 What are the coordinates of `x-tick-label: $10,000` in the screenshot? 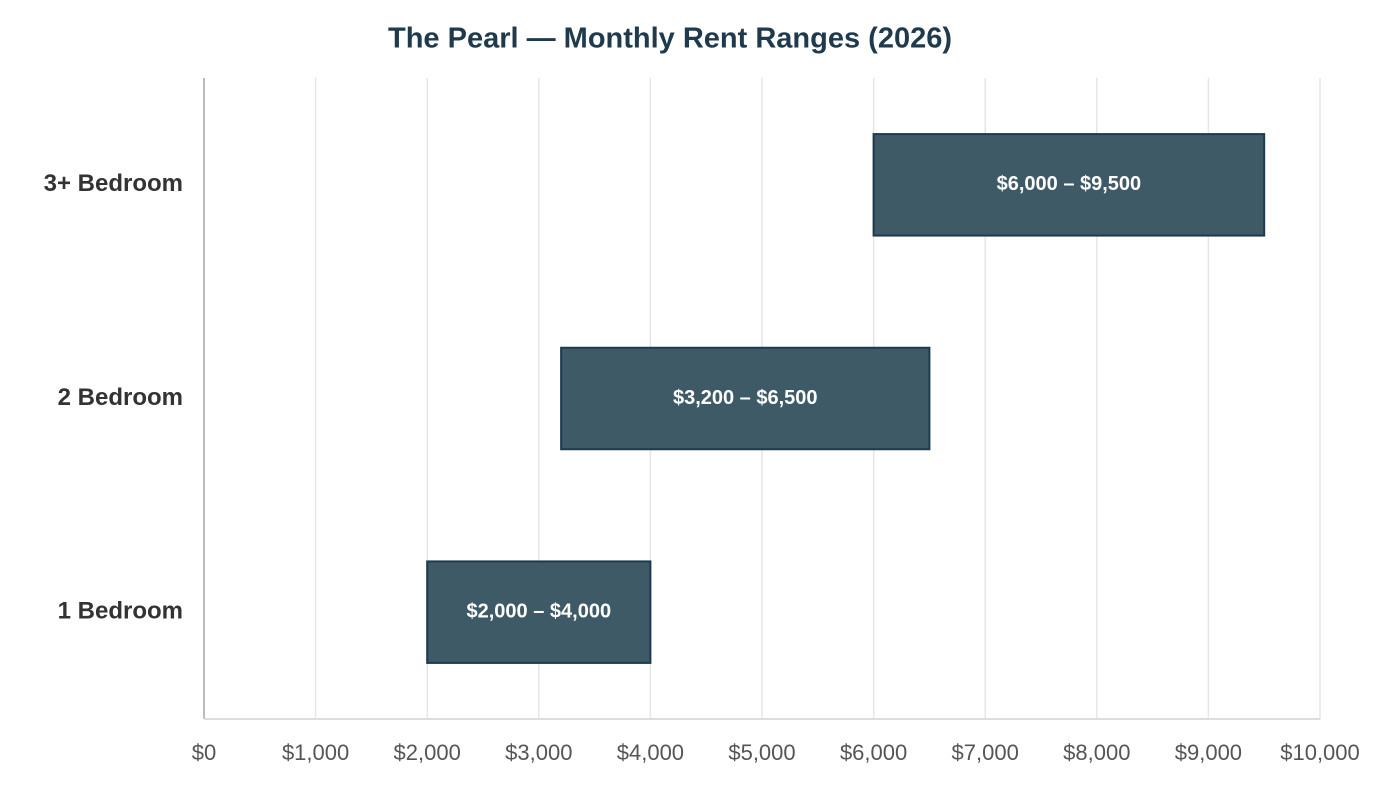 It's located at (1320, 752).